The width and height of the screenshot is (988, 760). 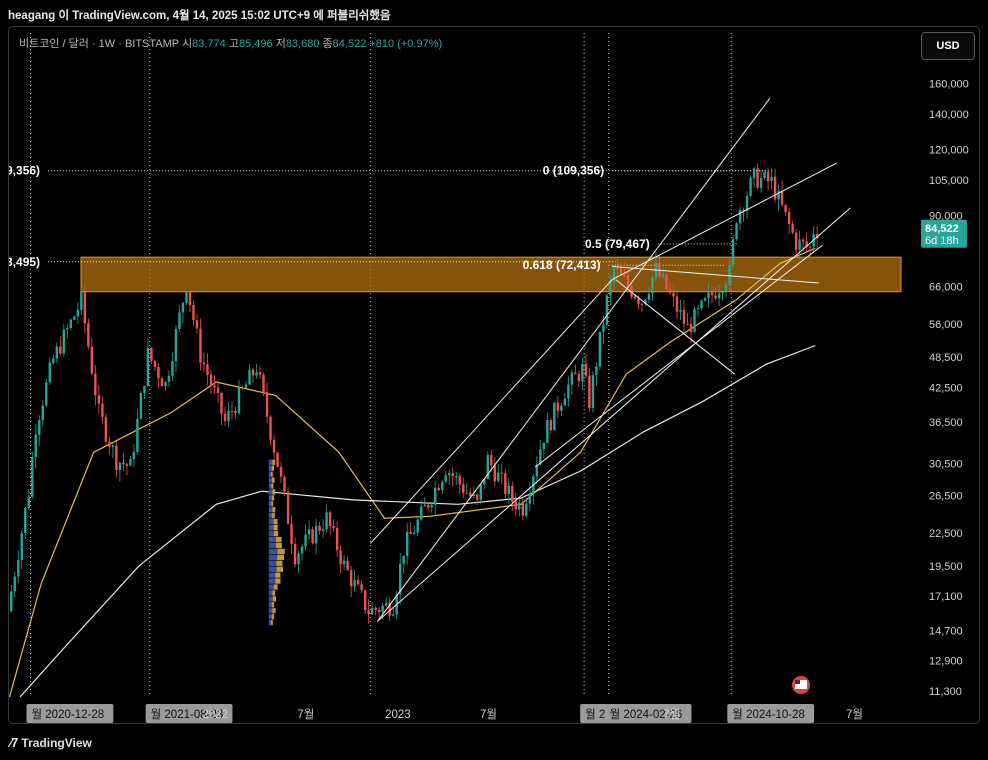 What do you see at coordinates (327, 44) in the screenshot?
I see `close-label: 종` at bounding box center [327, 44].